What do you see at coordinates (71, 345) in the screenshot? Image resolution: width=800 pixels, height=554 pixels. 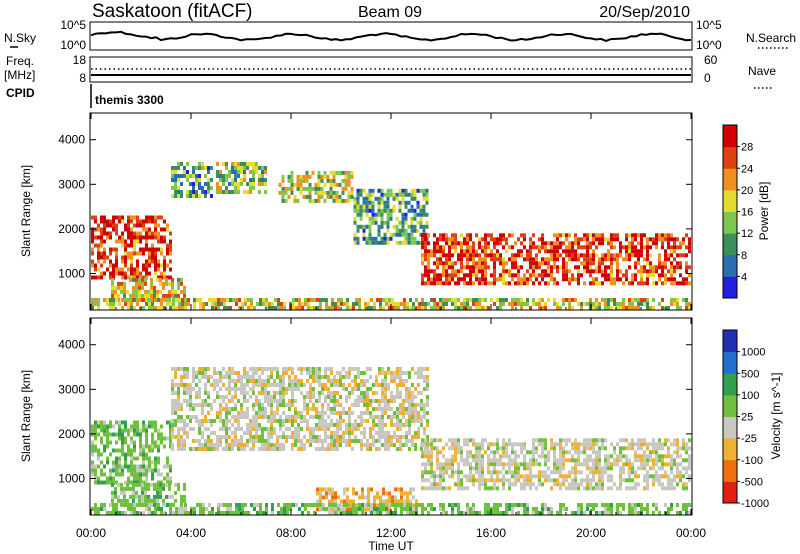 I see `y-tick-label: 4000` at bounding box center [71, 345].